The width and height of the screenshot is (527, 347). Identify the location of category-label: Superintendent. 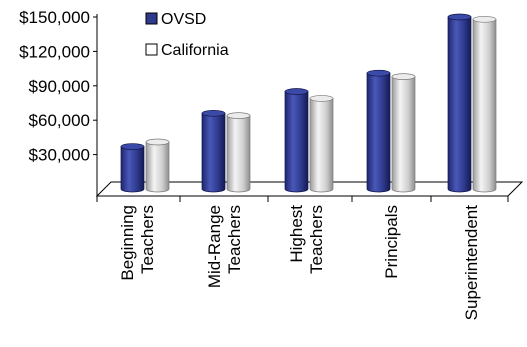
(471, 263).